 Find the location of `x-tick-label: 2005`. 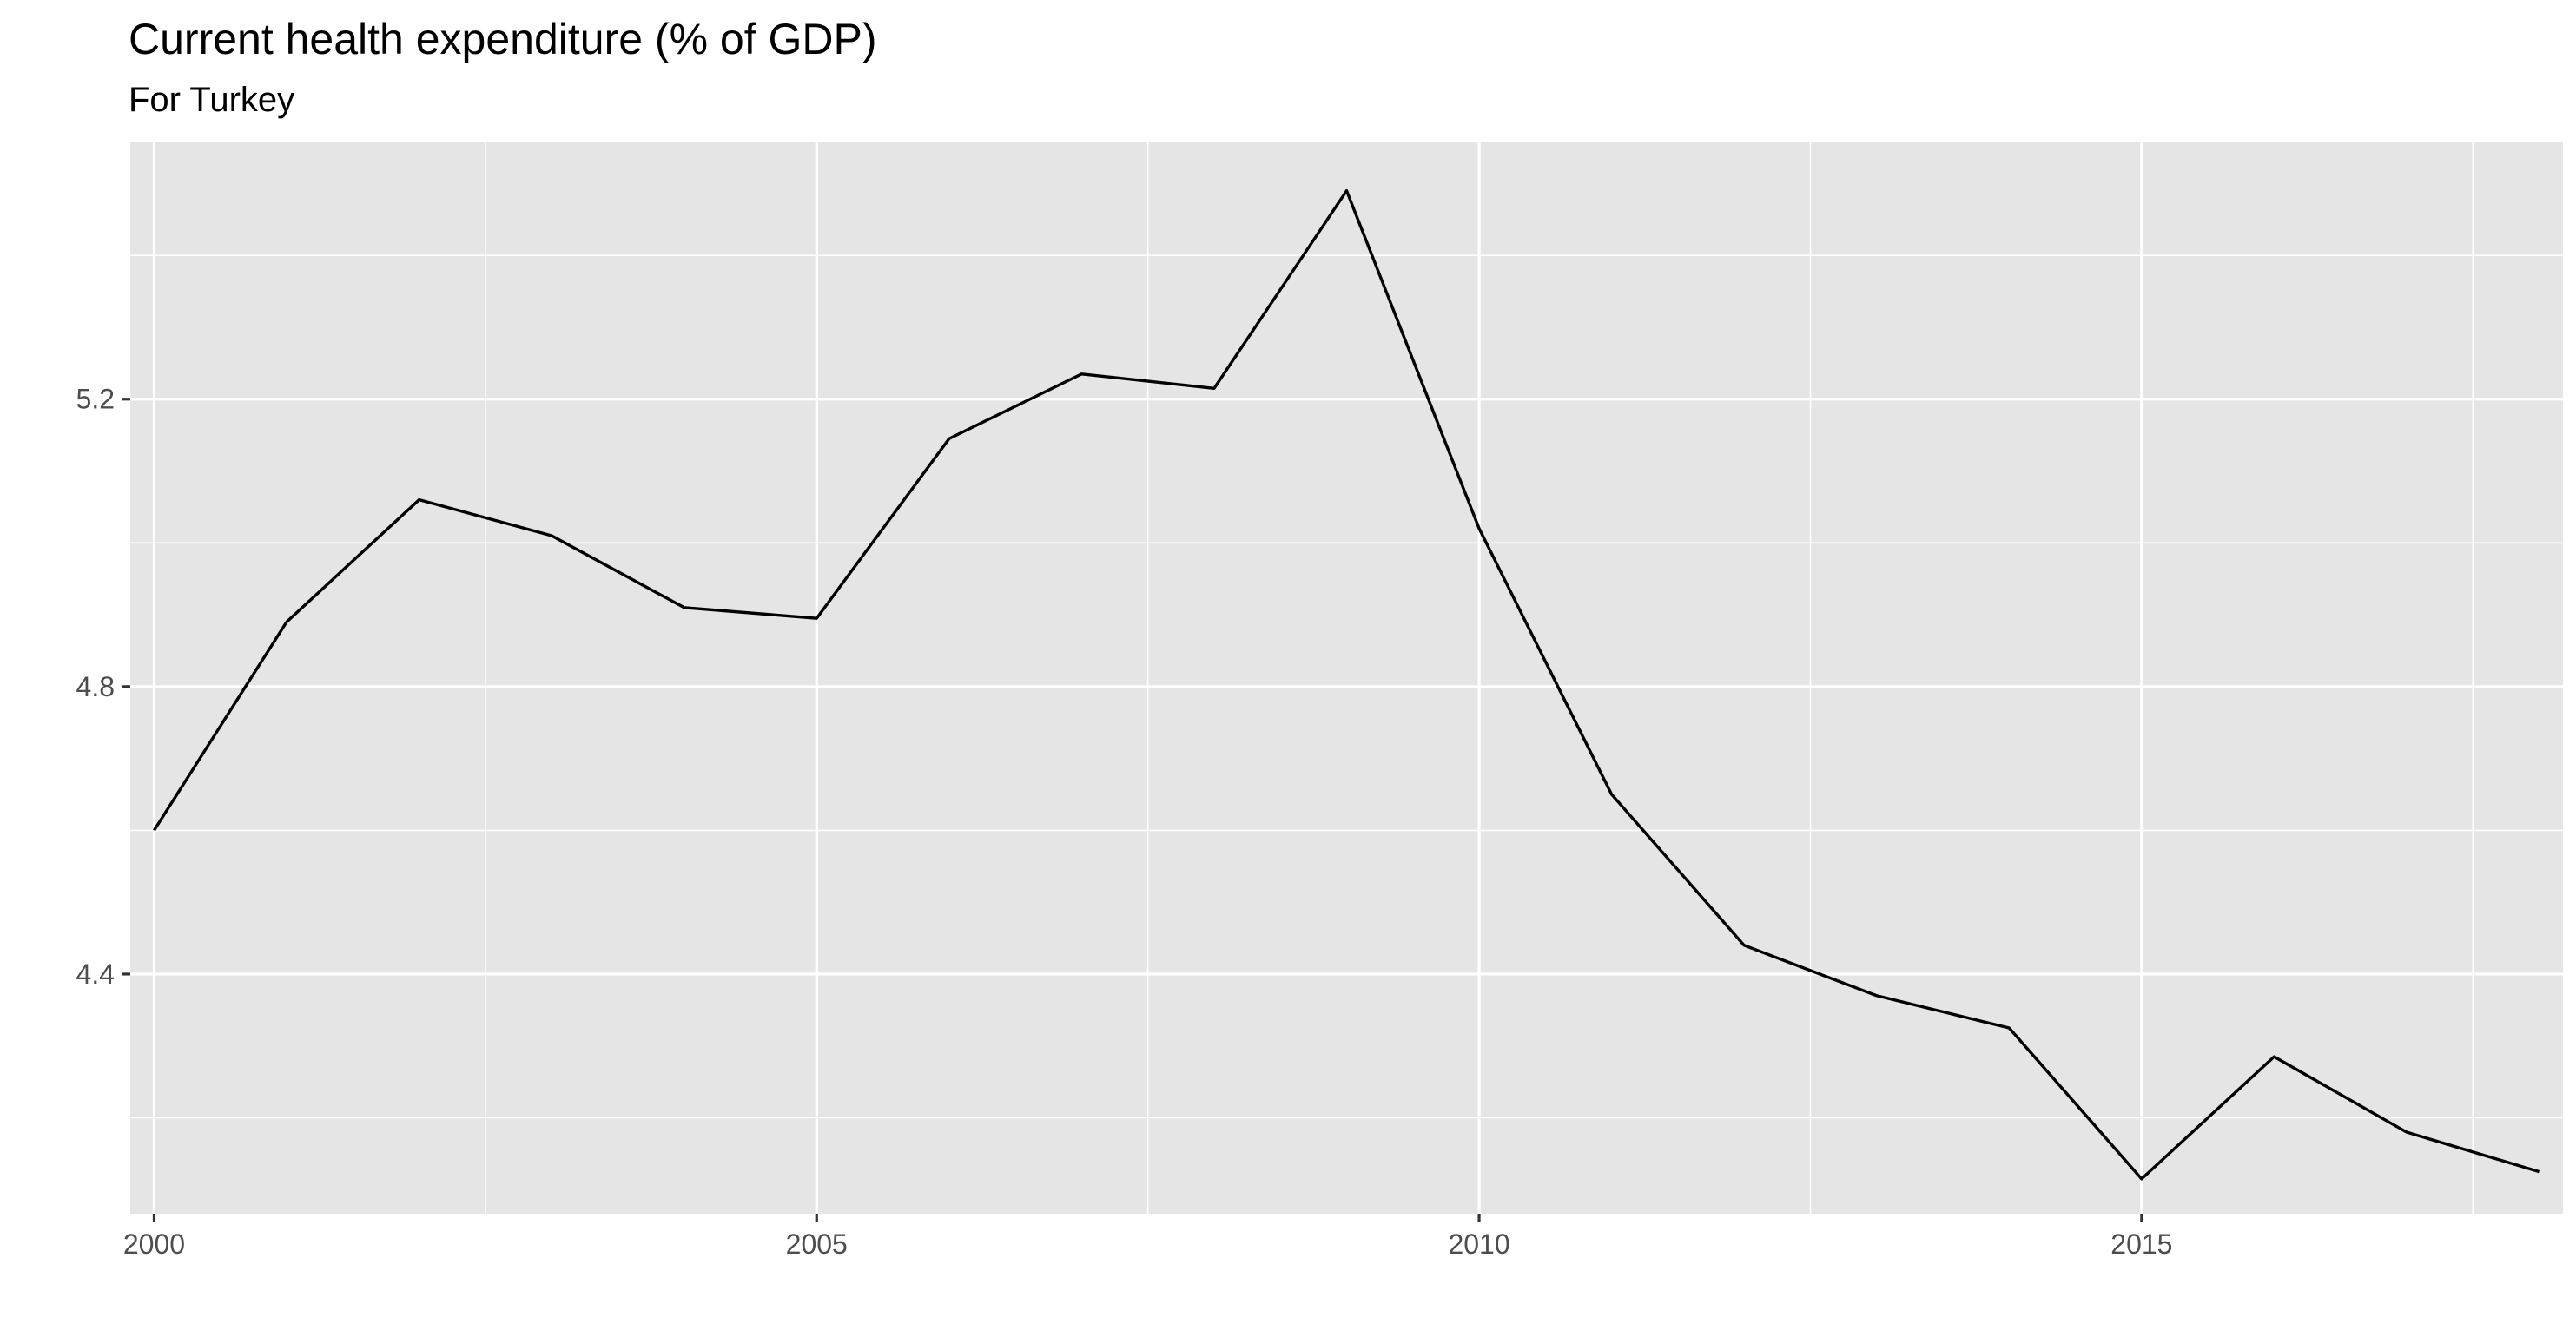

x-tick-label: 2005 is located at coordinates (817, 1244).